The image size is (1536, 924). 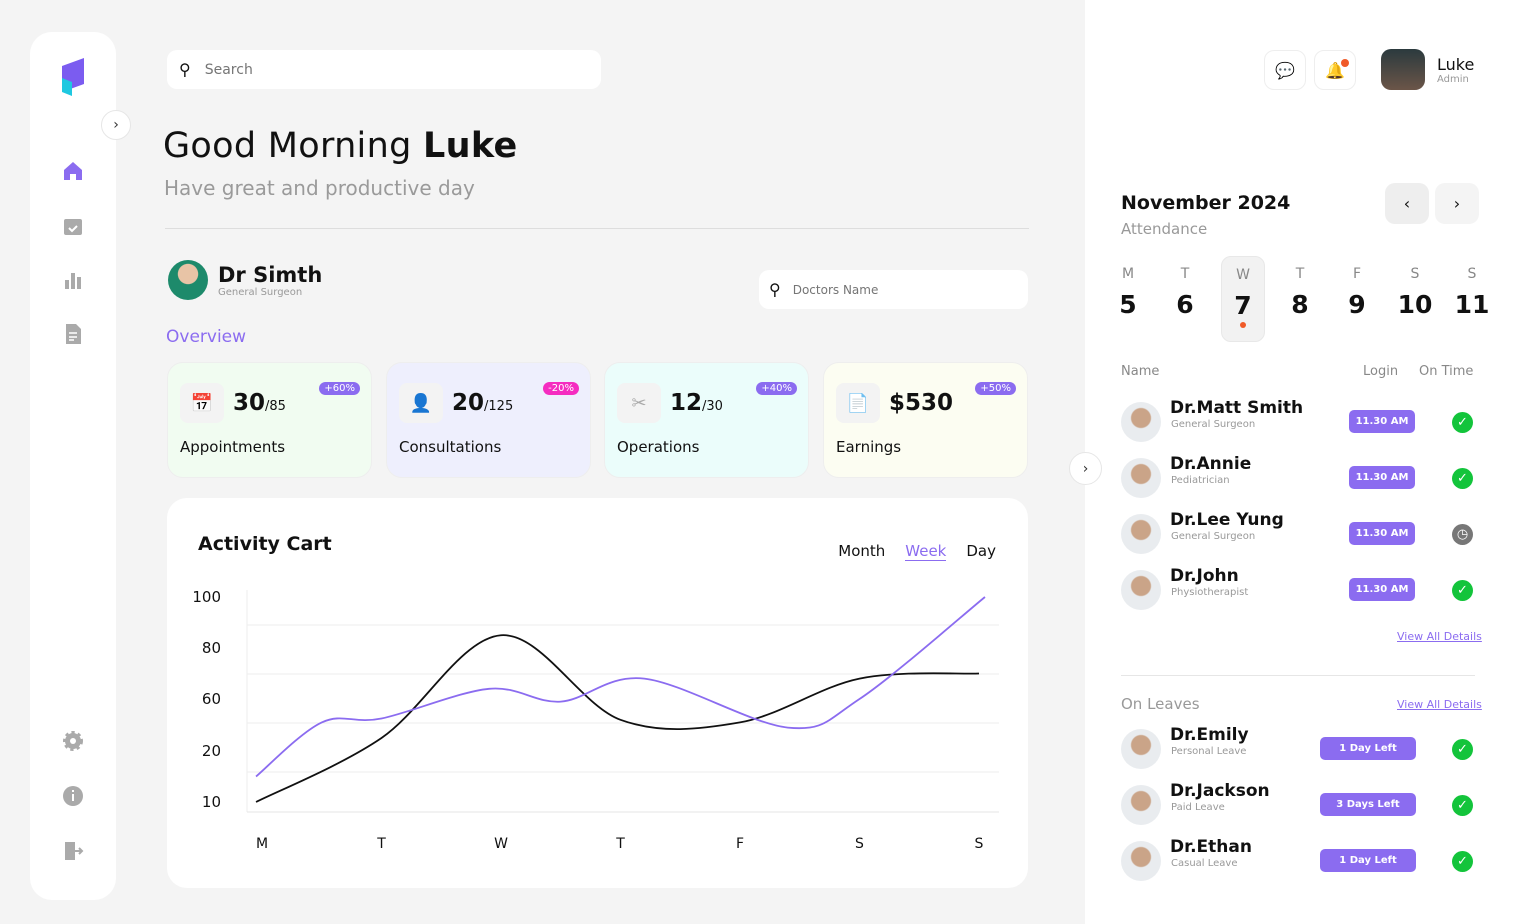 What do you see at coordinates (995, 388) in the screenshot?
I see `trend-badge: +50%` at bounding box center [995, 388].